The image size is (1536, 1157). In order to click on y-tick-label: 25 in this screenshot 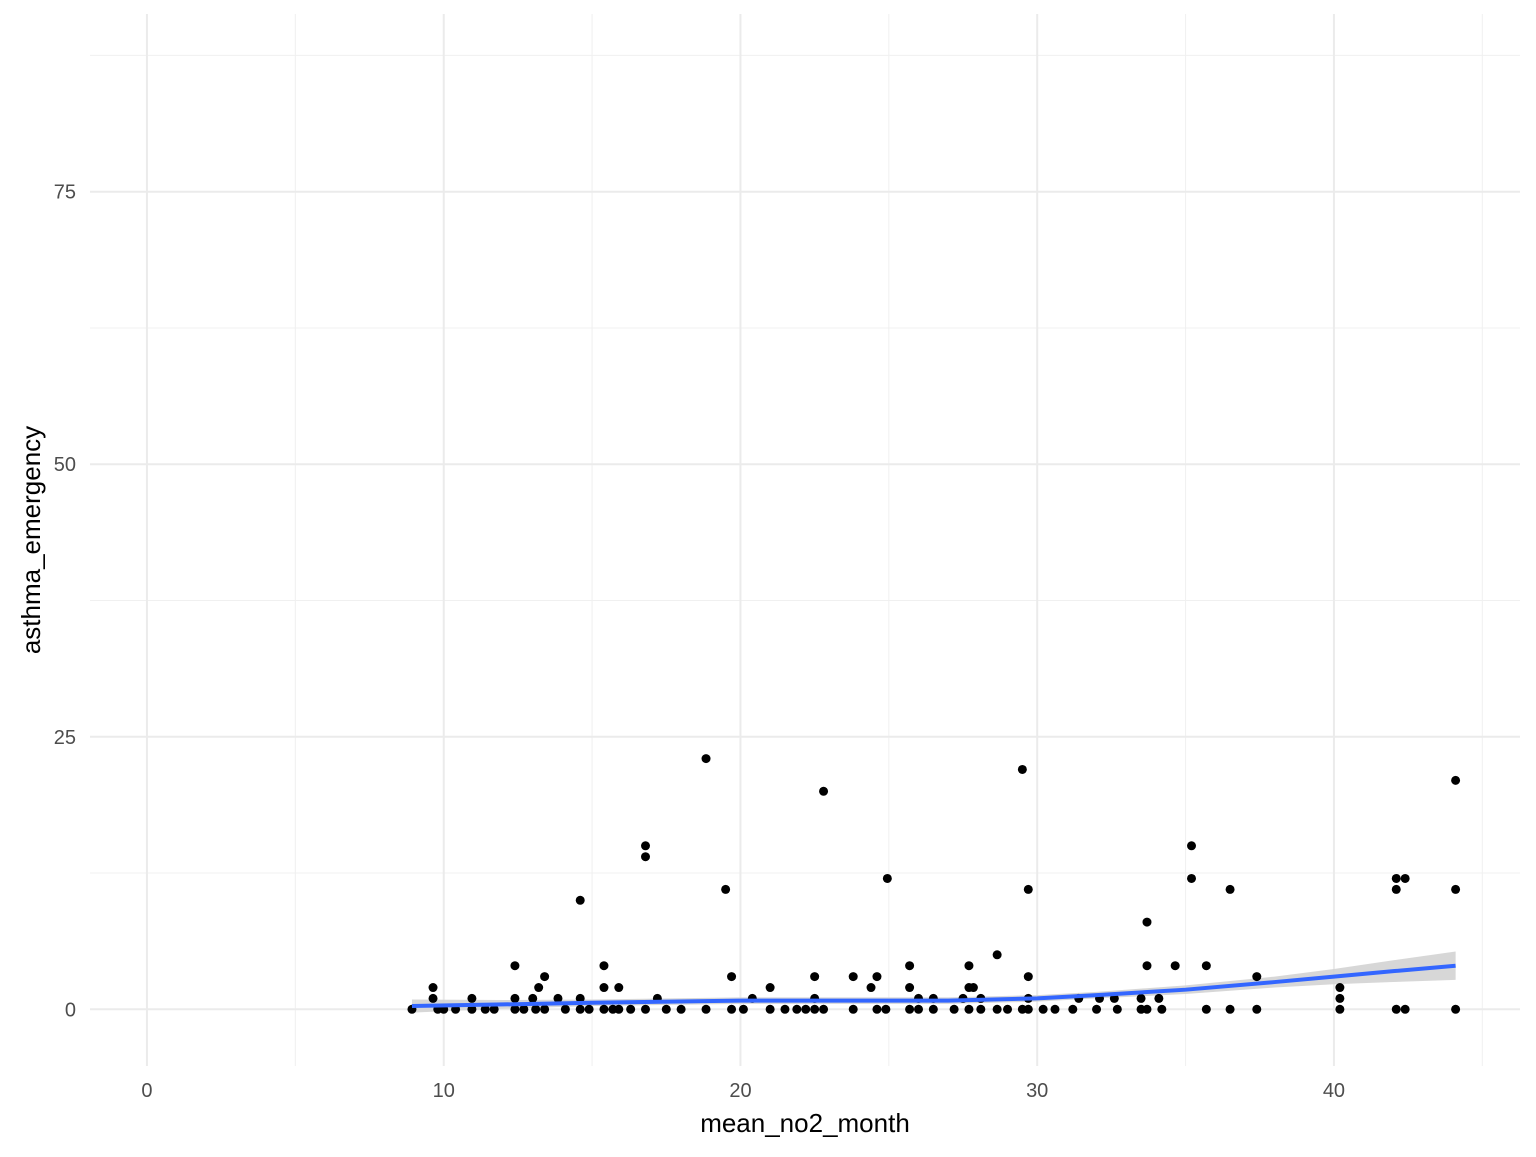, I will do `click(65, 738)`.